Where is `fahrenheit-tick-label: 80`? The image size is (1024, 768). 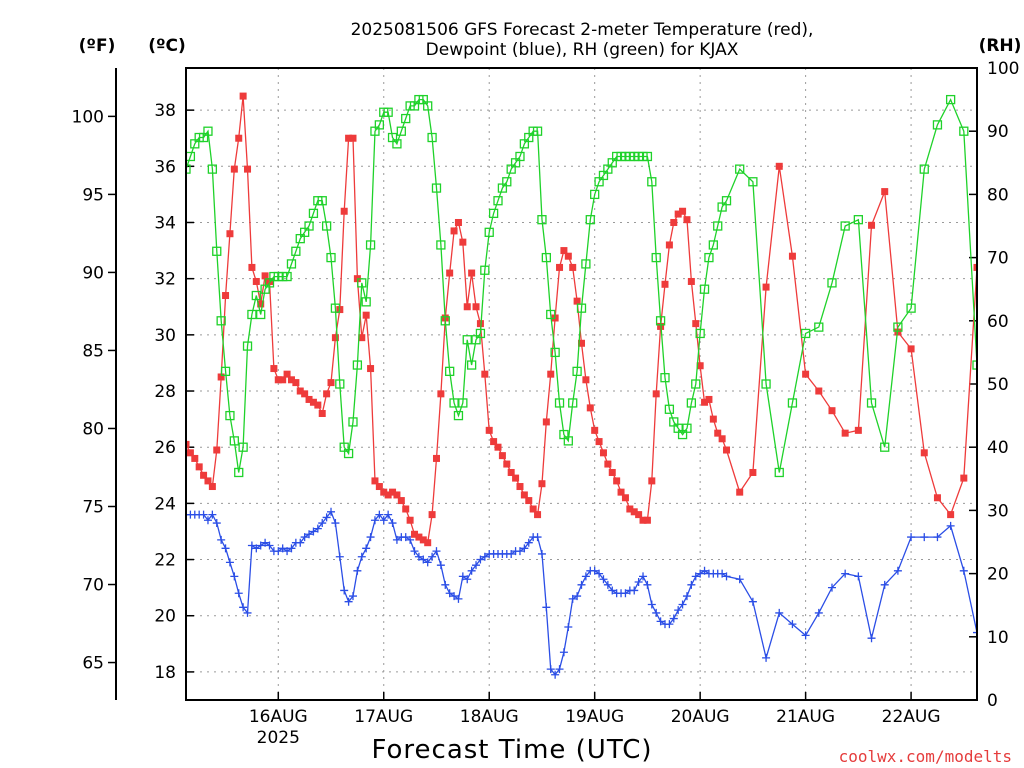 fahrenheit-tick-label: 80 is located at coordinates (93, 429).